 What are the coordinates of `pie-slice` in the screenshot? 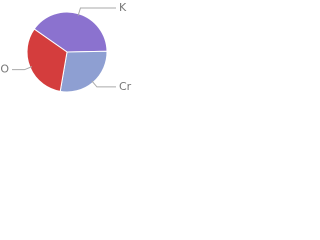 It's located at (83, 71).